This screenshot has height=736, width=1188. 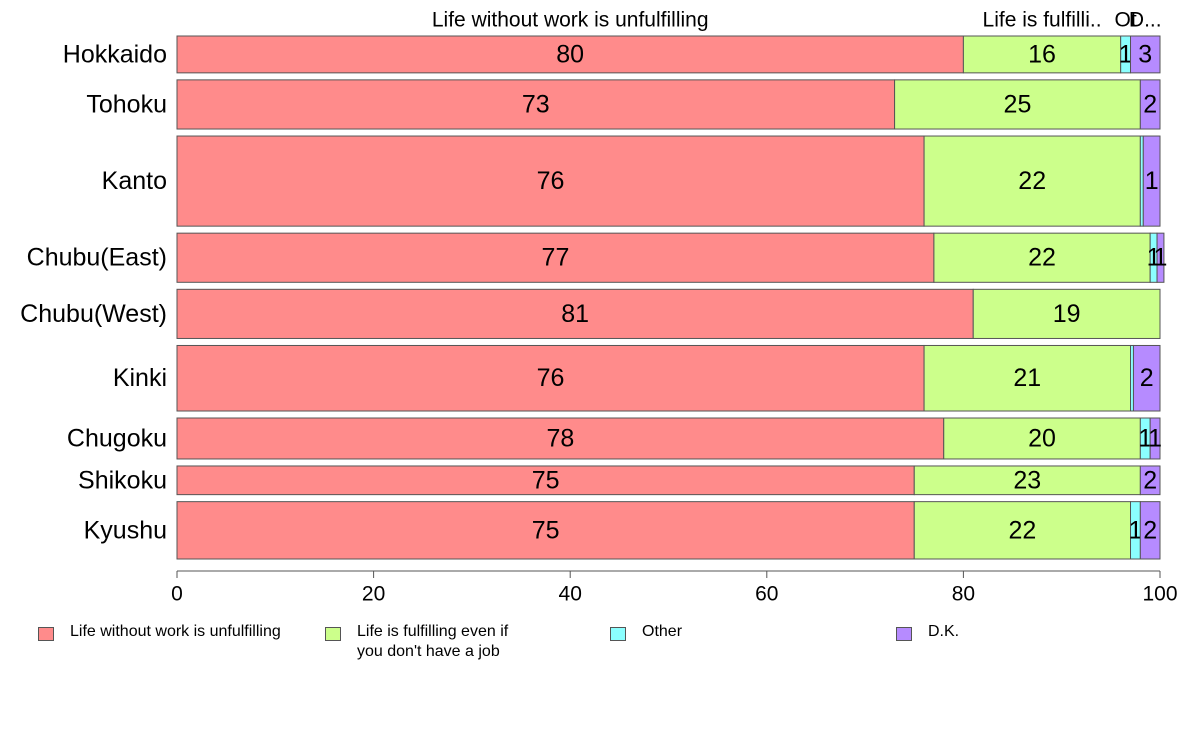 I want to click on data-label-tohoku-life-without-work-is-unfulfilling: 73, so click(x=536, y=104).